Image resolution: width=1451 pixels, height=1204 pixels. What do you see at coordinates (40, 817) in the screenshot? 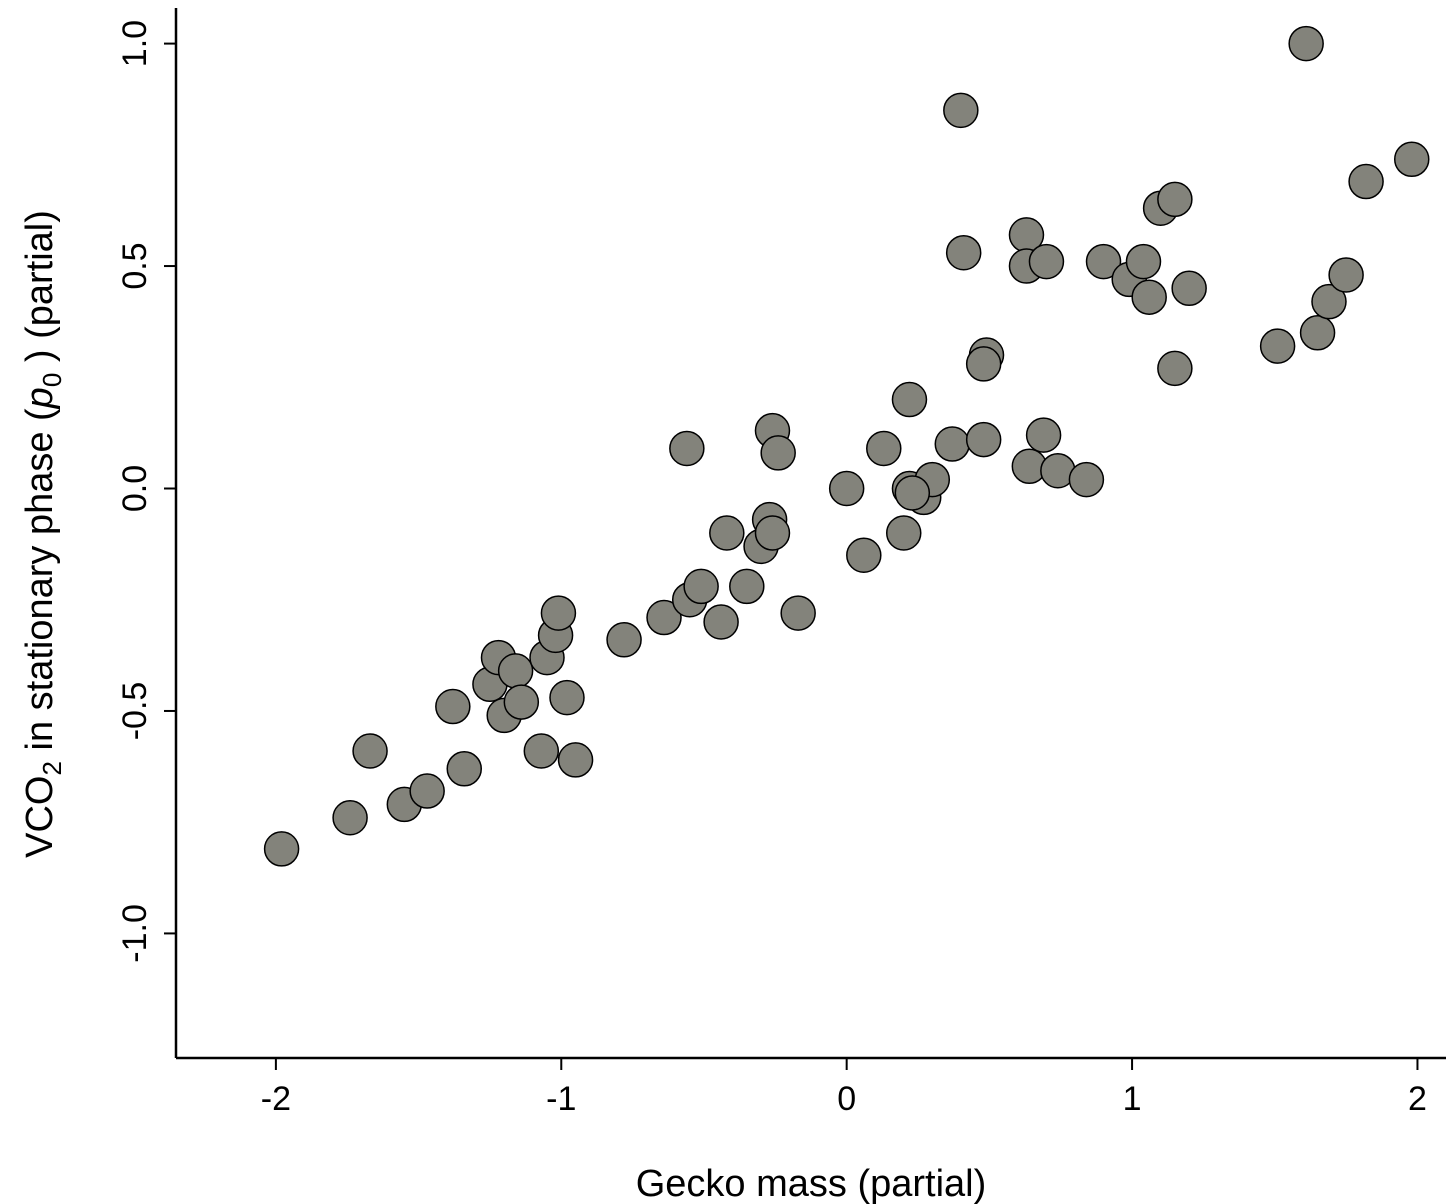
I see `y-axis-title-prefix: VCO` at bounding box center [40, 817].